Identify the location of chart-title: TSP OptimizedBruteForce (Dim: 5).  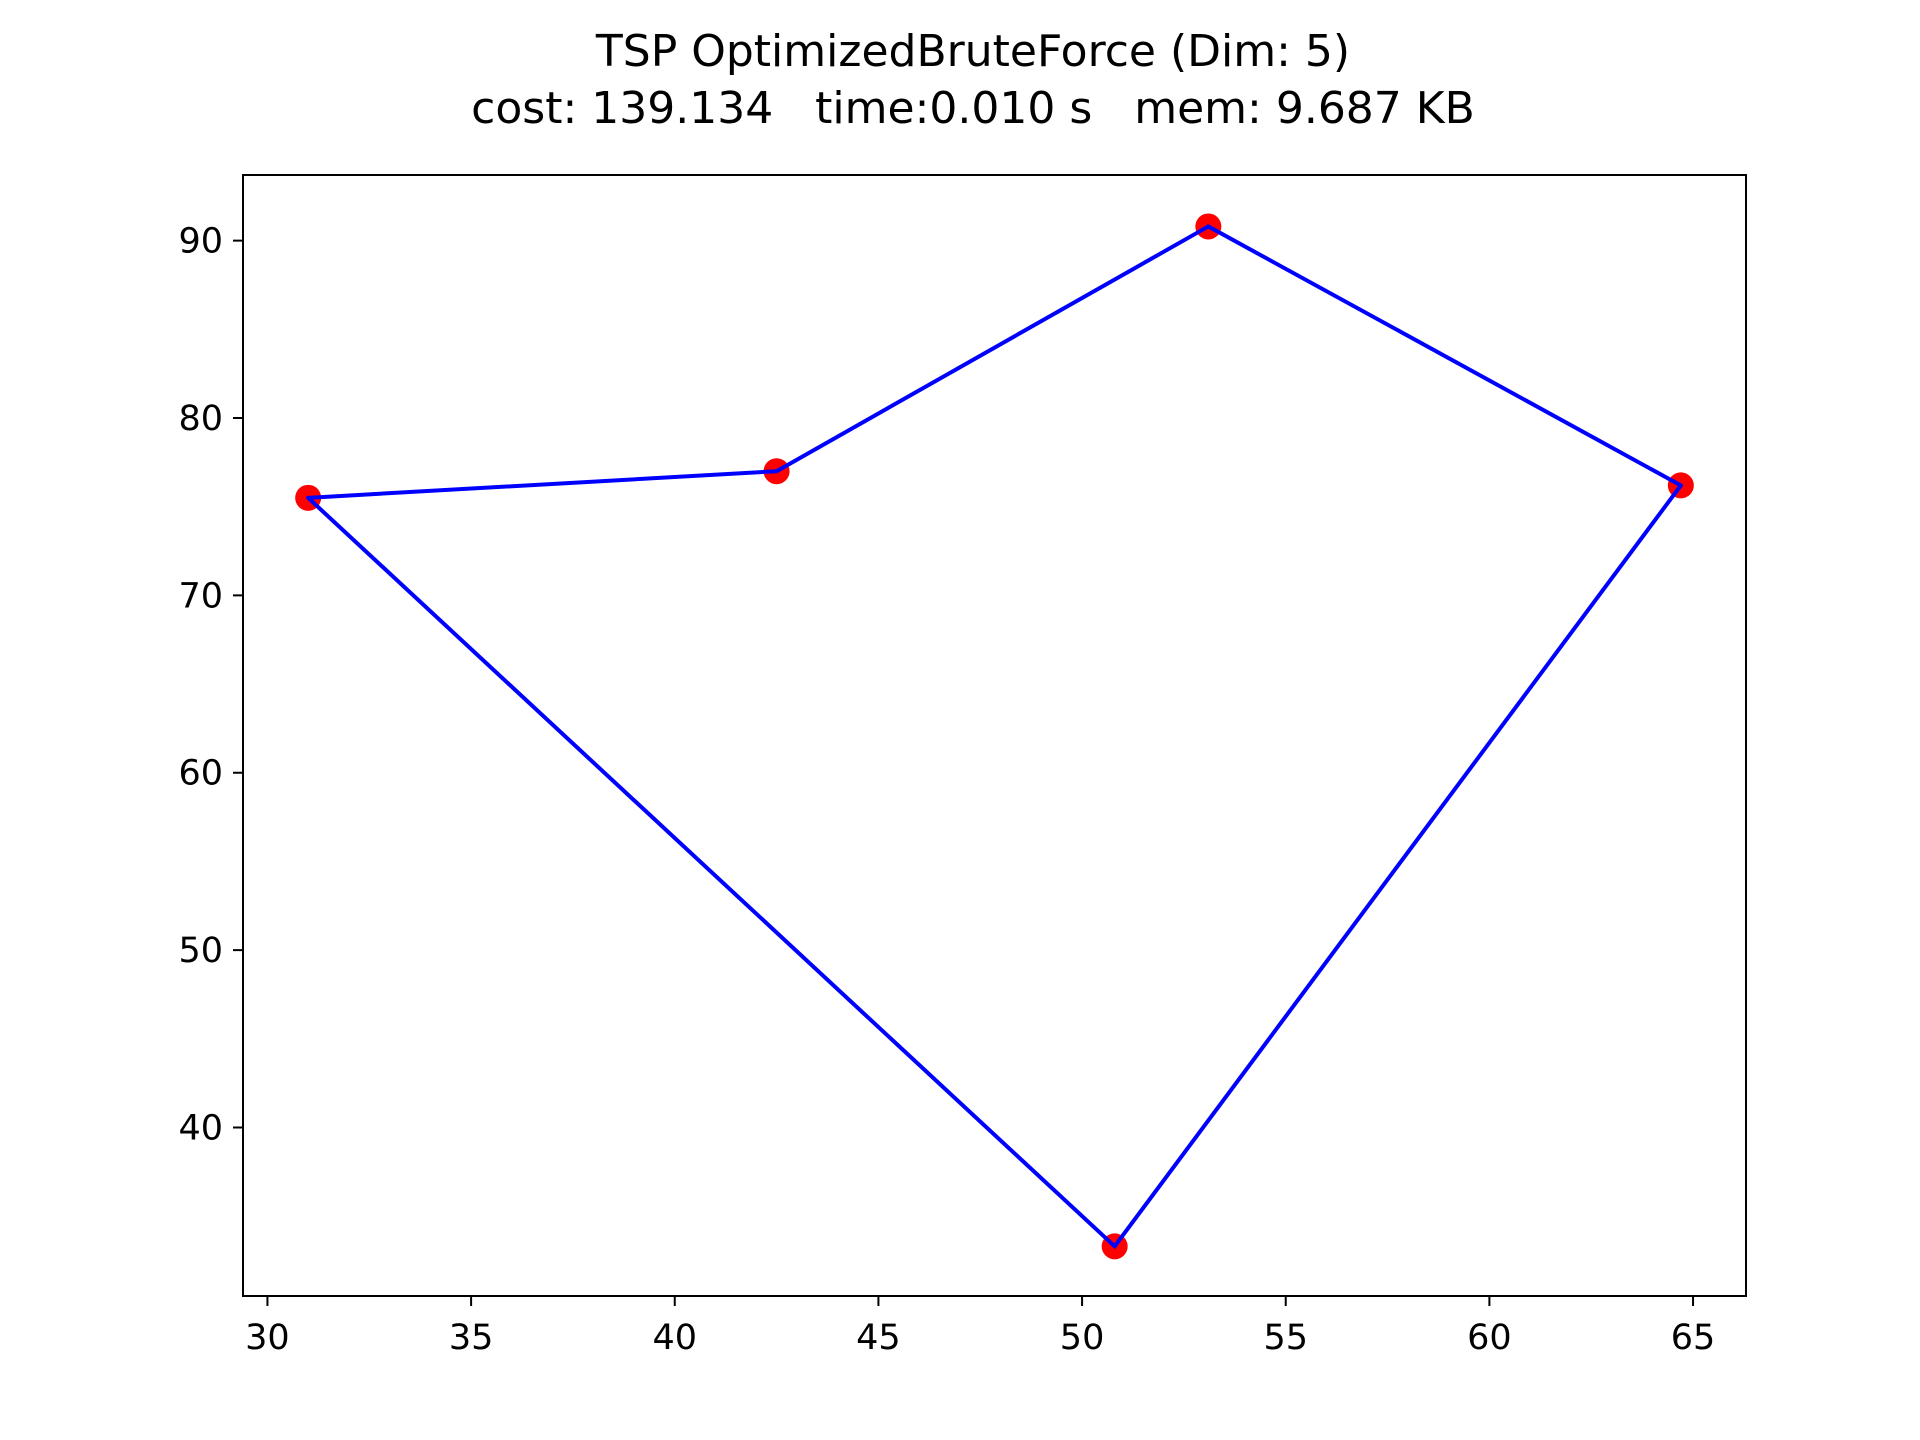
(972, 51).